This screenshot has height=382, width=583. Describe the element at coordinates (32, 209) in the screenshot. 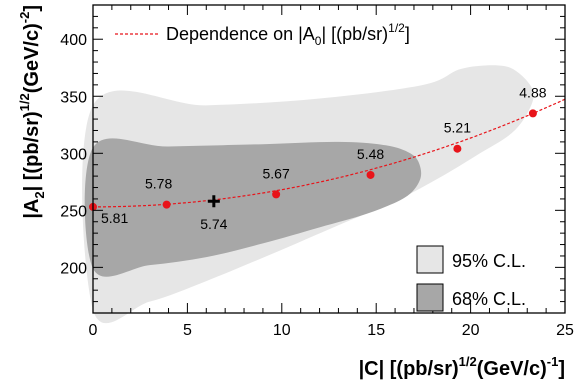

I see `y-title-main: |A` at that location.